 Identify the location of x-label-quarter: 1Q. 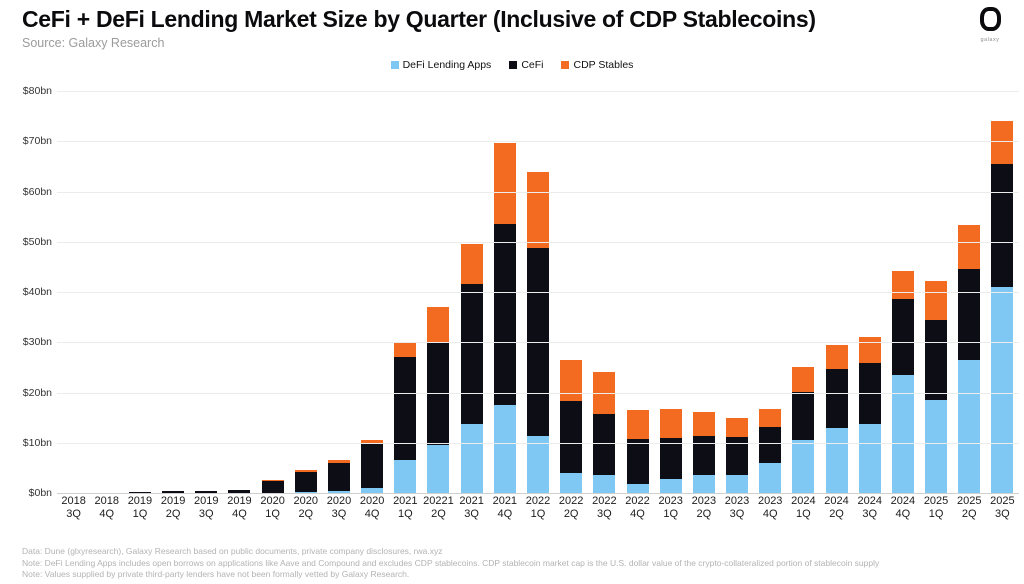
(803, 514).